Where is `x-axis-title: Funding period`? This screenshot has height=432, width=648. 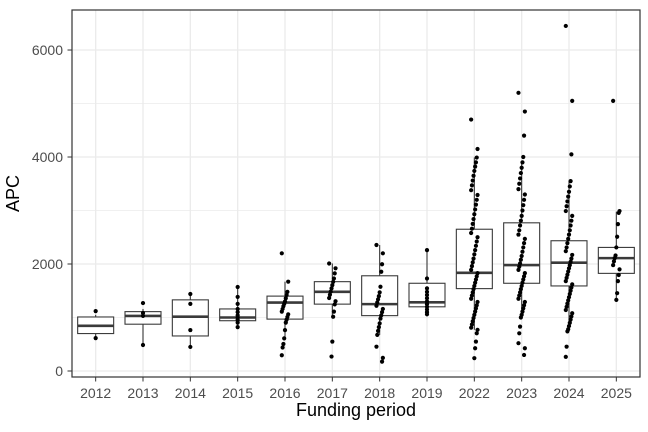
x-axis-title: Funding period is located at coordinates (356, 410).